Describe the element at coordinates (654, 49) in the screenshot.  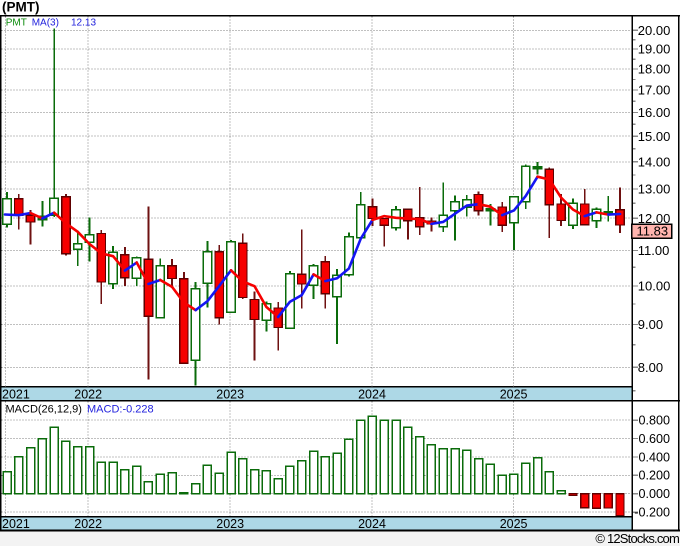
I see `svg-text: 19.00` at that location.